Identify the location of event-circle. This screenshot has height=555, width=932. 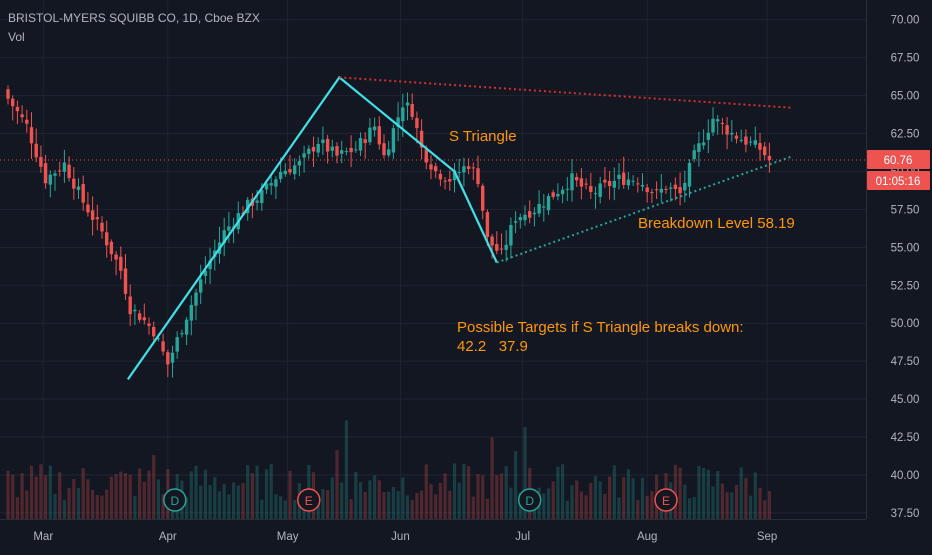
(309, 500).